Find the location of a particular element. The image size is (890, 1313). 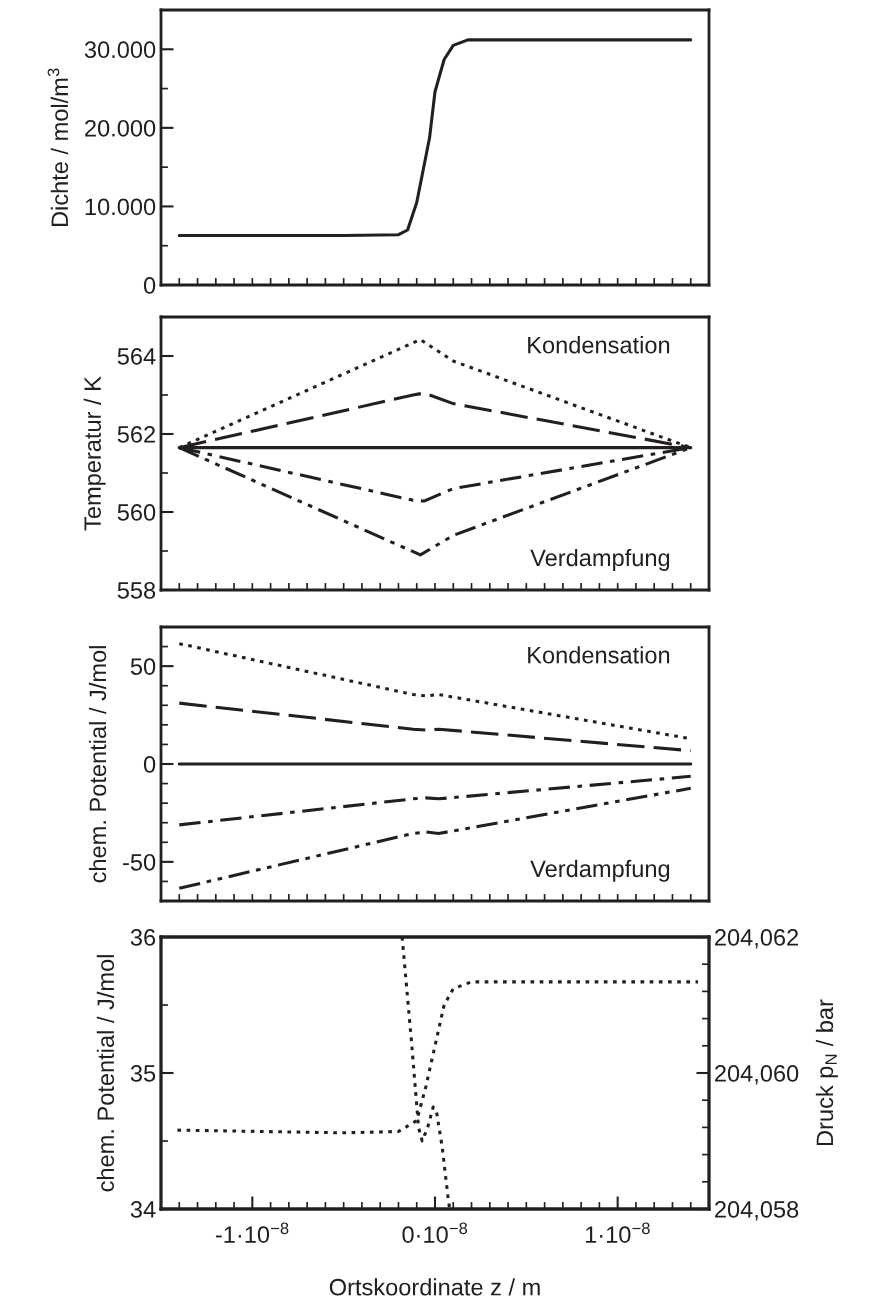

x-tick-label: 0·10$^{−8}$ is located at coordinates (435, 1232).